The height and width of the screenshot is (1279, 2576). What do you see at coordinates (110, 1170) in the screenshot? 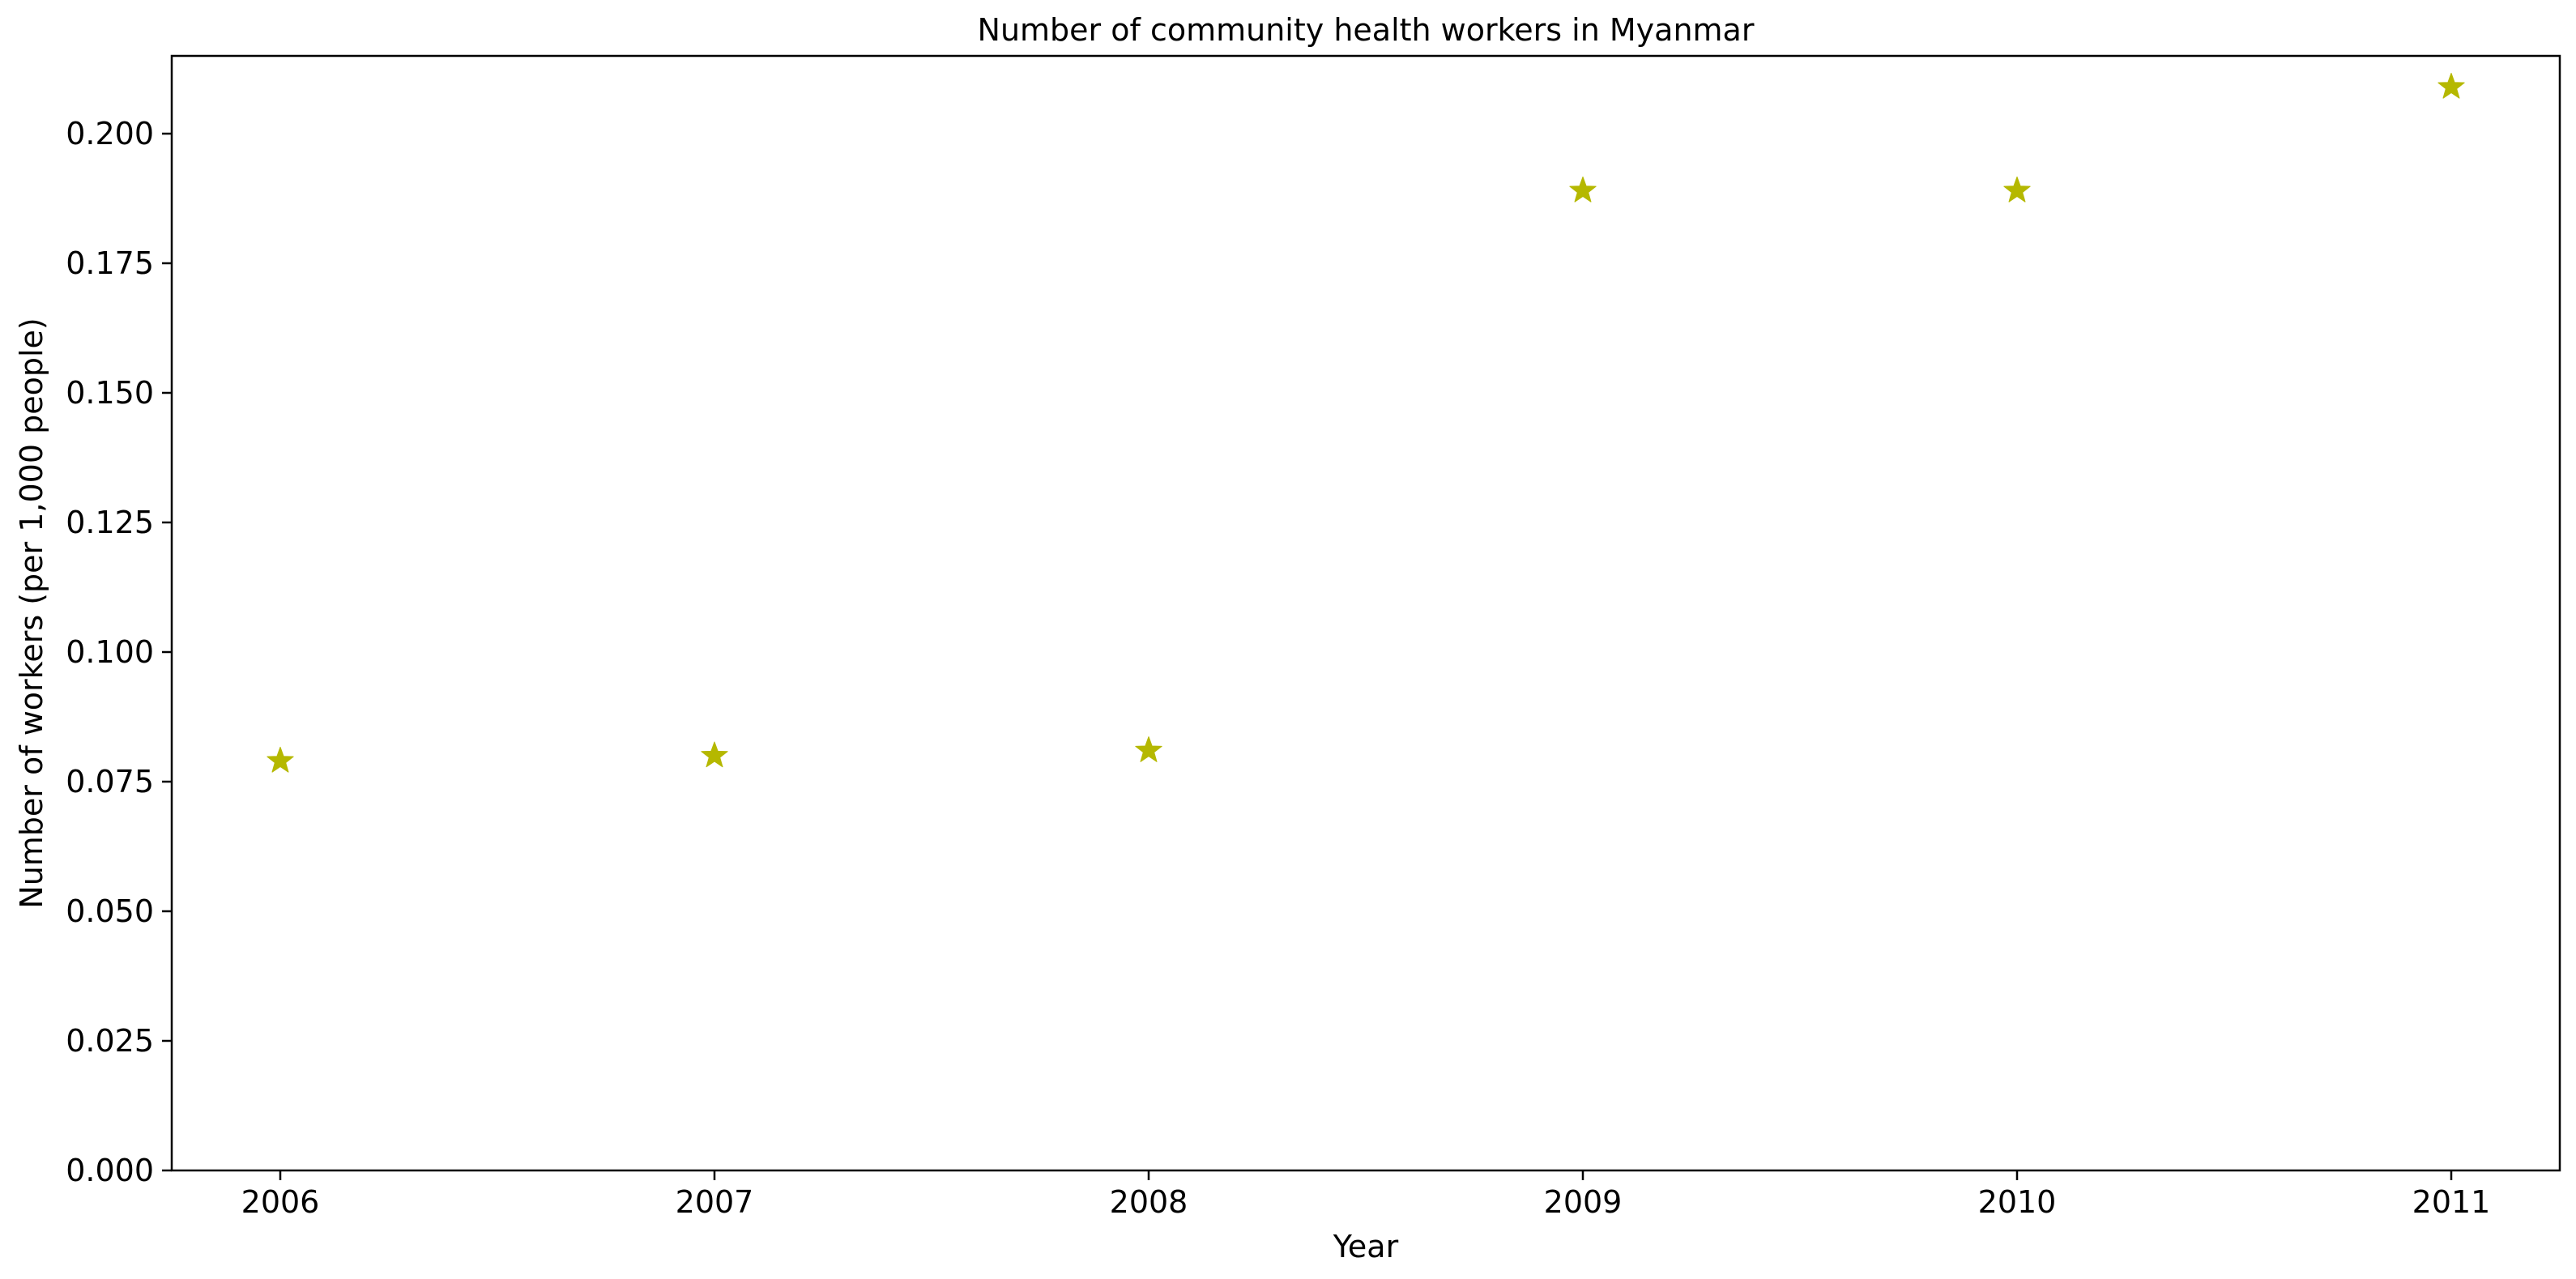
I see `y-tick-label: 0.000` at bounding box center [110, 1170].